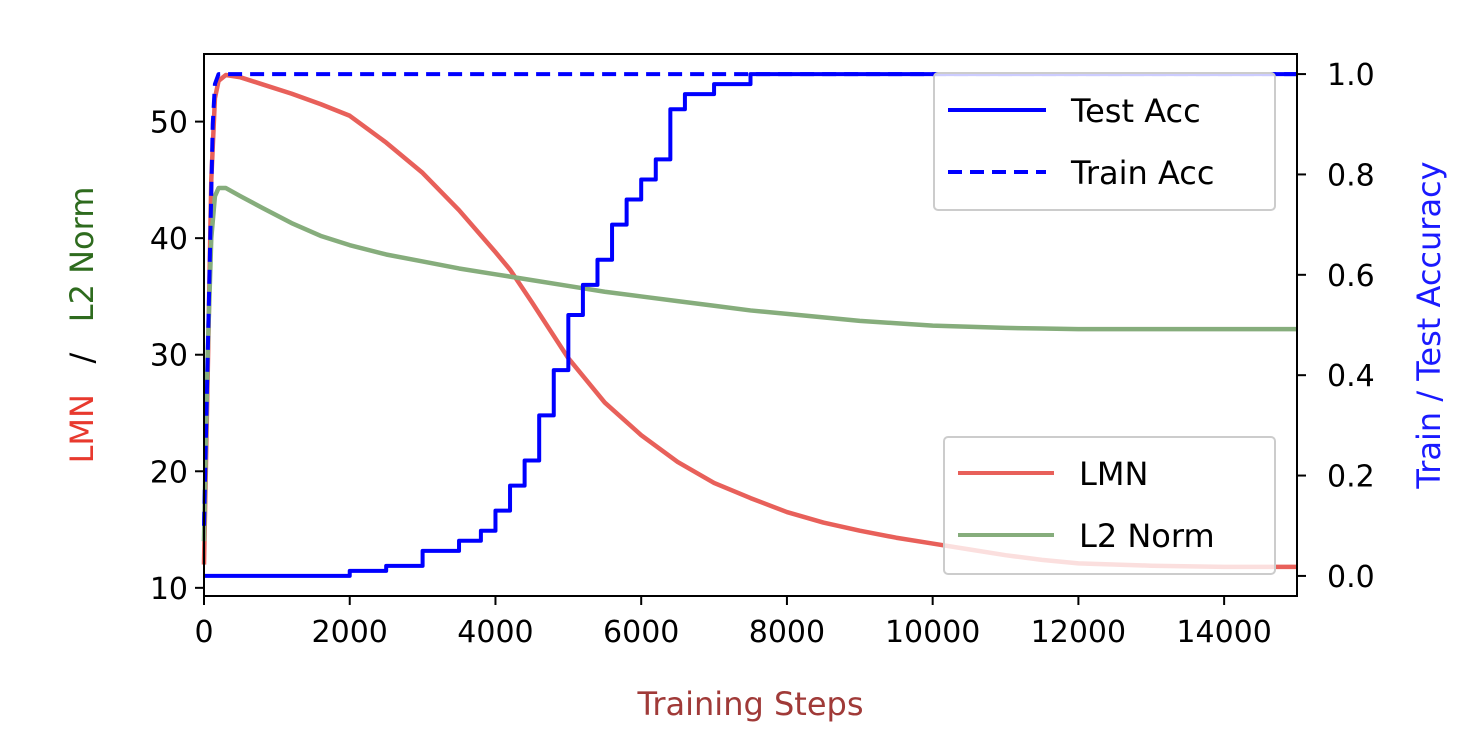 This screenshot has width=1470, height=737. I want to click on right-y-tick-label: 0.6, so click(1351, 276).